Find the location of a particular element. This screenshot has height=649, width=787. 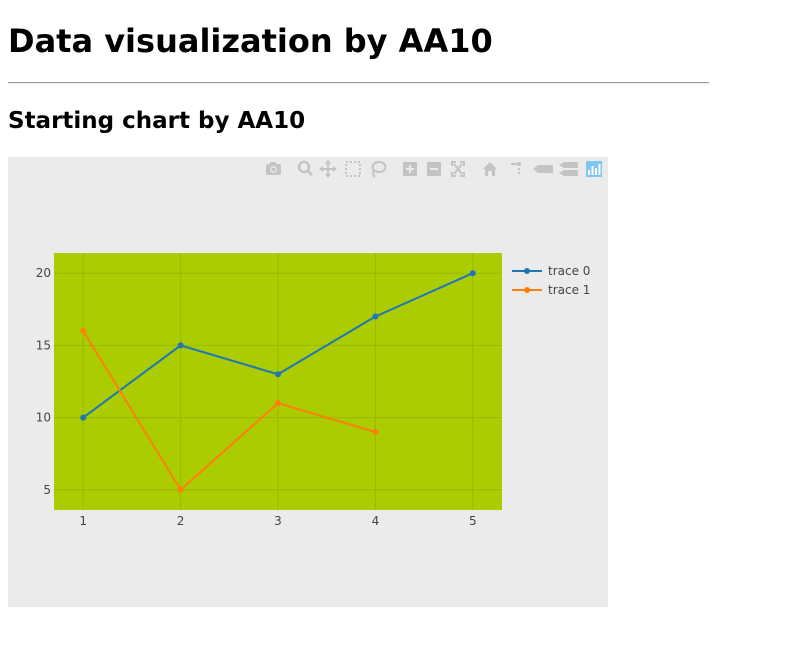

hover-compare-icon is located at coordinates (568, 169).